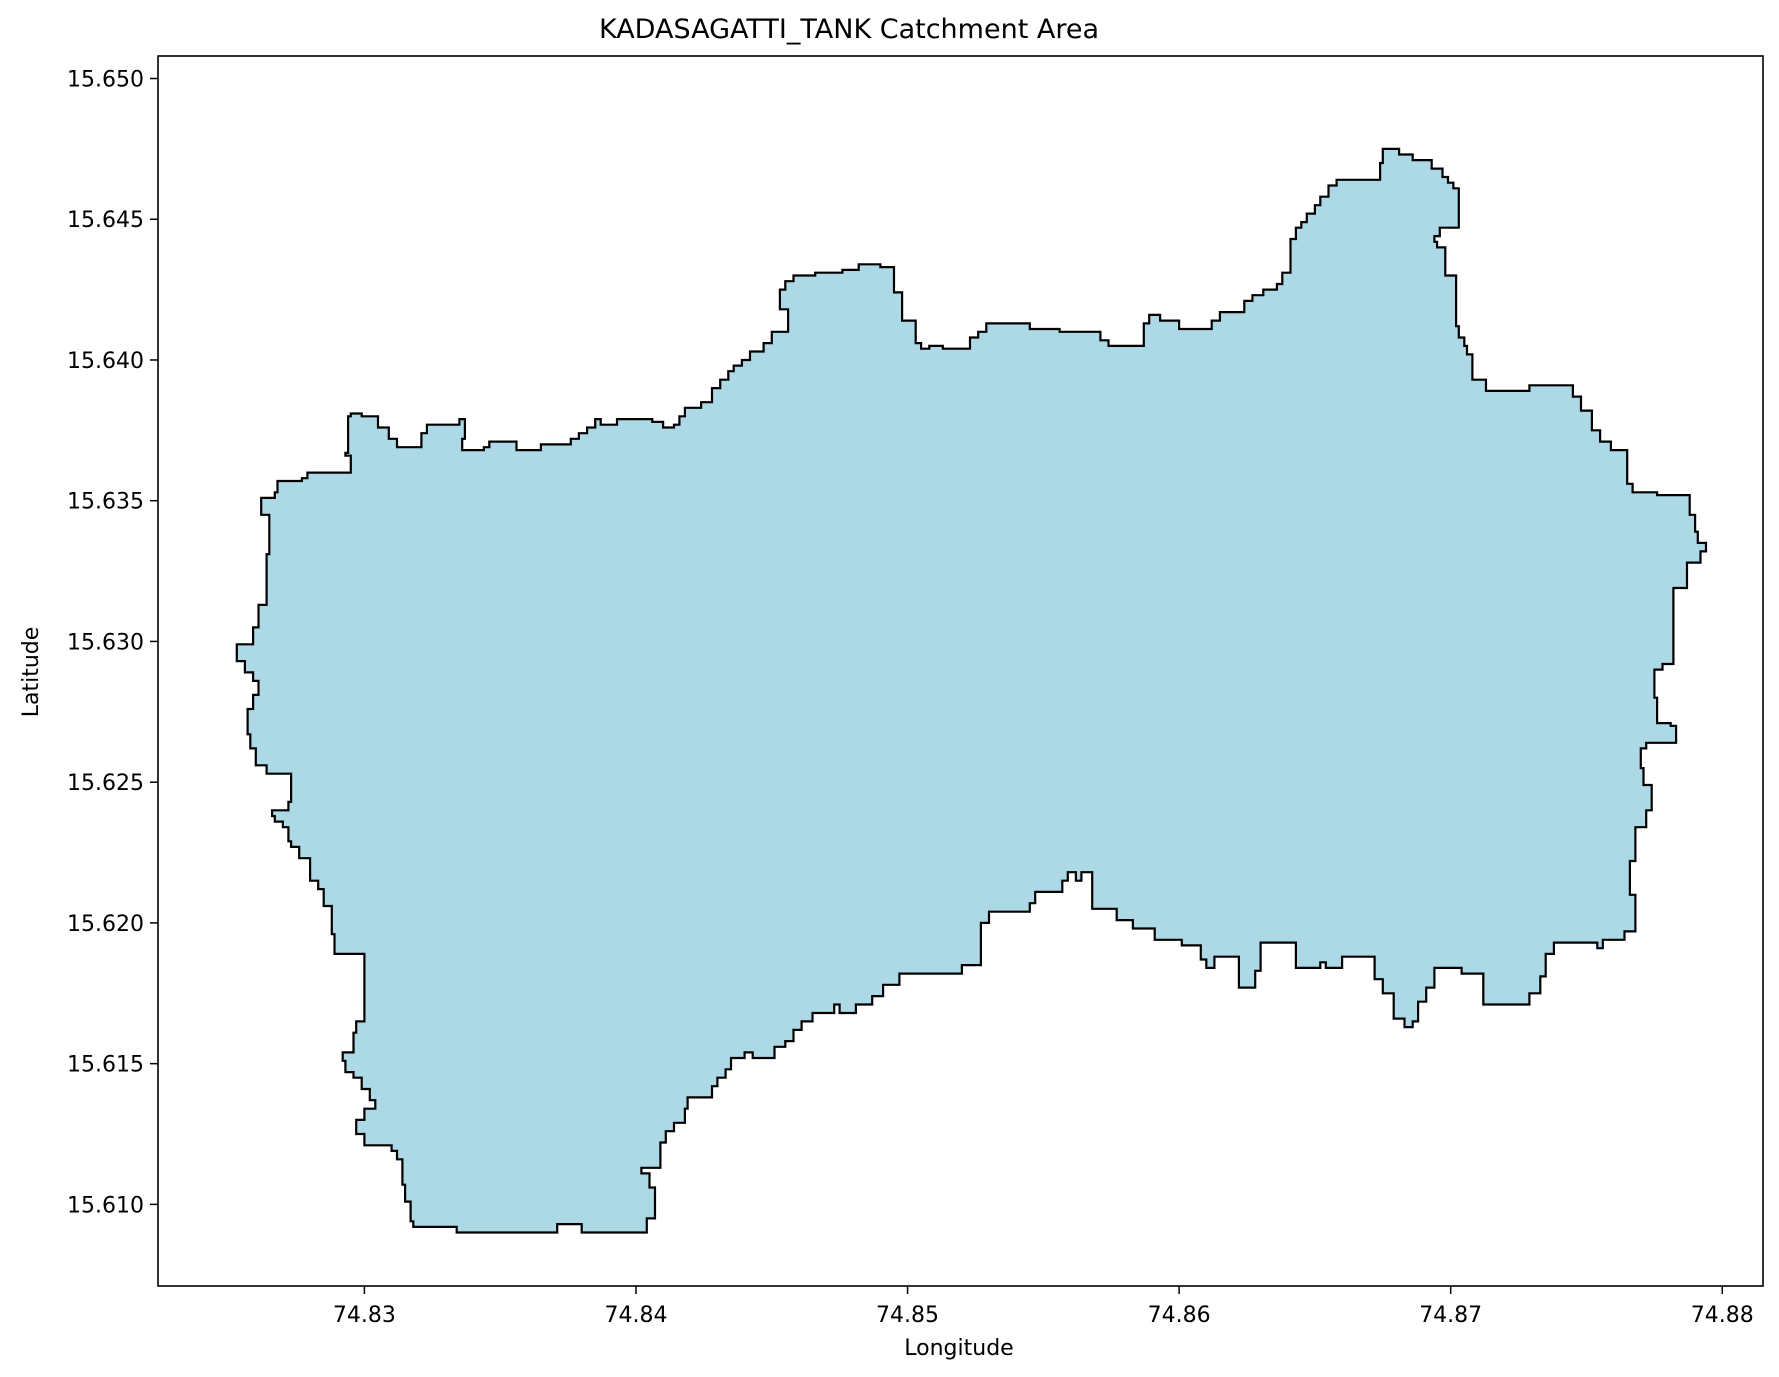 Image resolution: width=1779 pixels, height=1377 pixels. I want to click on y-axis-label: Latitude, so click(31, 672).